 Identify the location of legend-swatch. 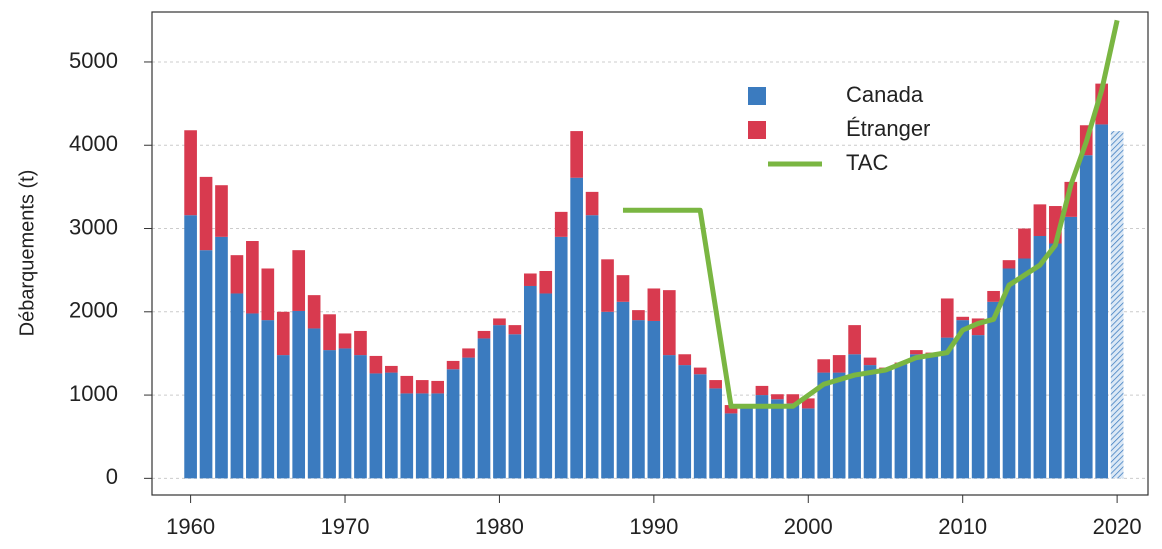
(757, 96).